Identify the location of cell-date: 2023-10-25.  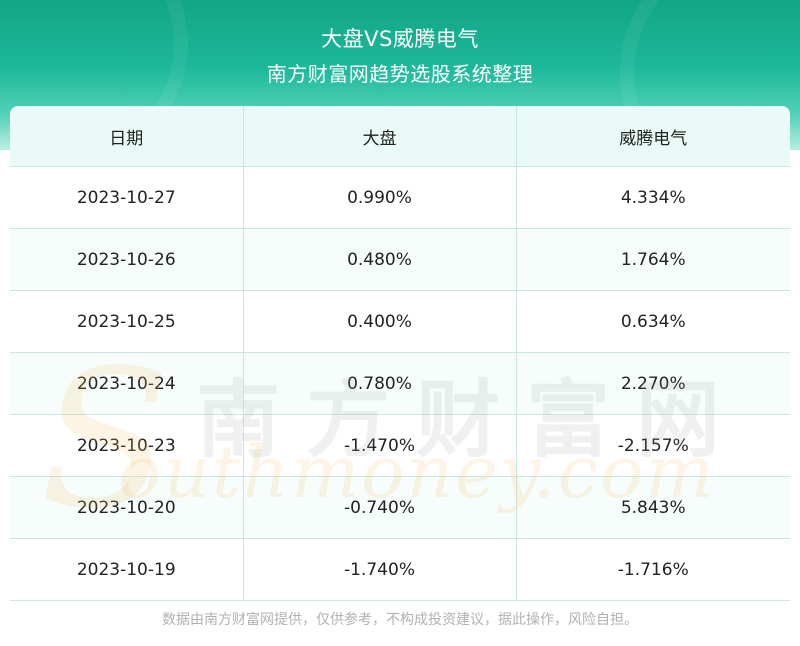
(127, 321).